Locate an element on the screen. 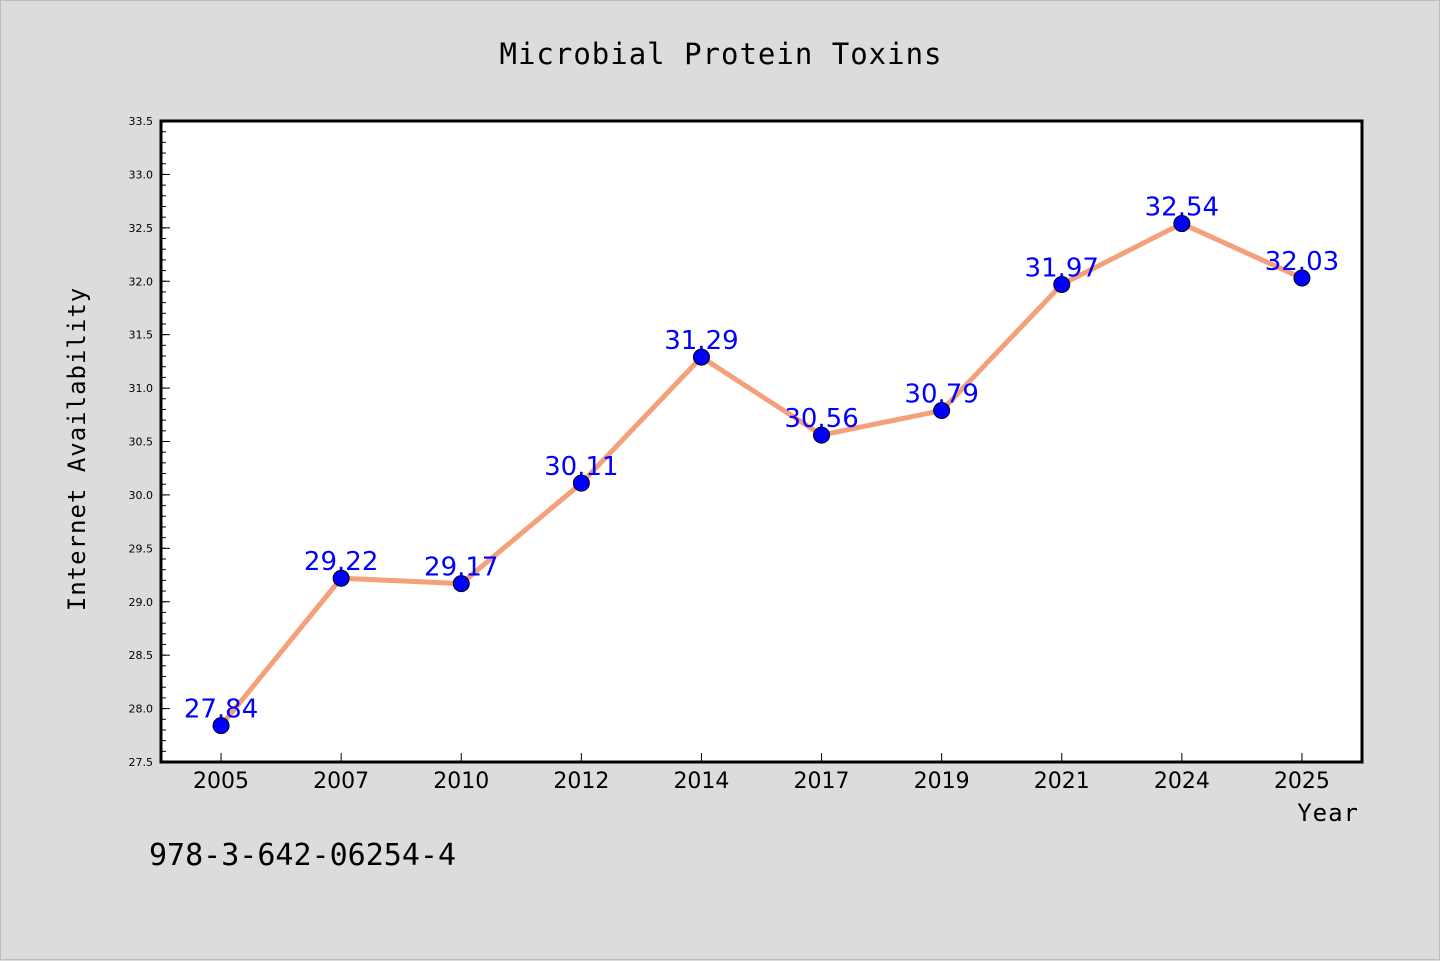  y-tick-label: 31.5 is located at coordinates (141, 335).